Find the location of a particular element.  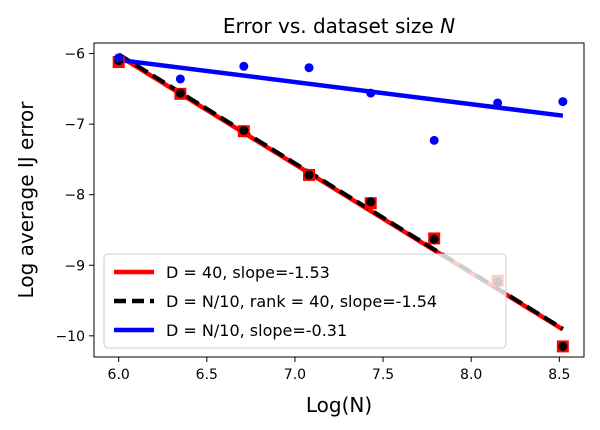

y-axis-label: Log average IJ error is located at coordinates (26, 200).